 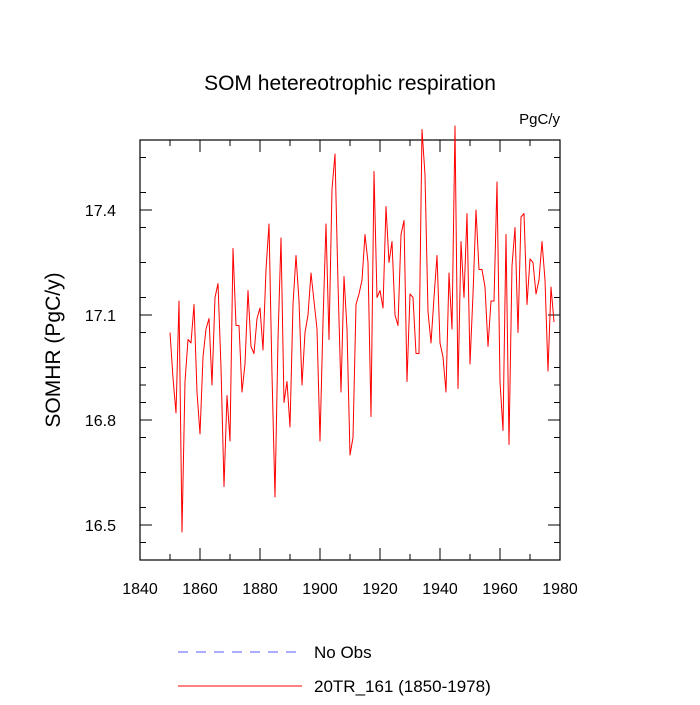 What do you see at coordinates (260, 589) in the screenshot?
I see `x-tick-label: 1880` at bounding box center [260, 589].